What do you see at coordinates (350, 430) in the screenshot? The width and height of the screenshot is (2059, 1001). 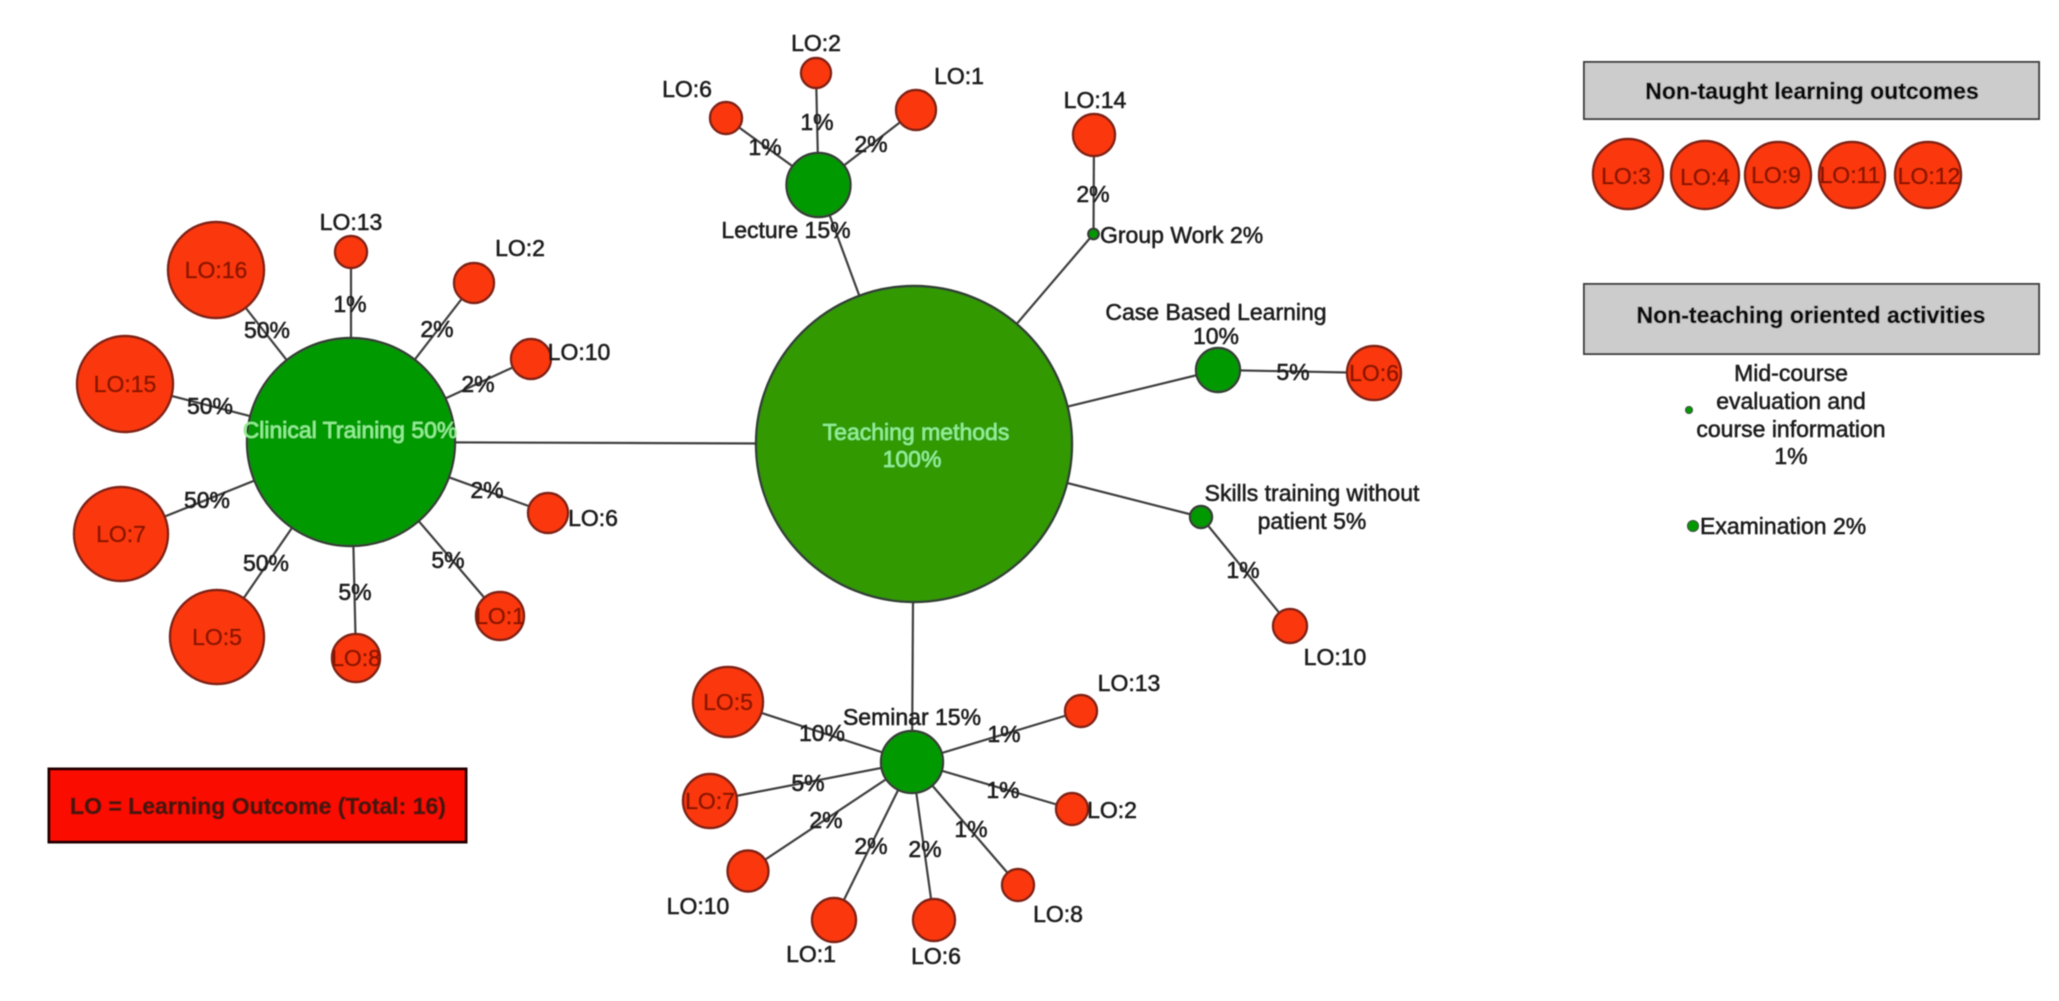 I see `svg-text: Clinical Training 50%` at bounding box center [350, 430].